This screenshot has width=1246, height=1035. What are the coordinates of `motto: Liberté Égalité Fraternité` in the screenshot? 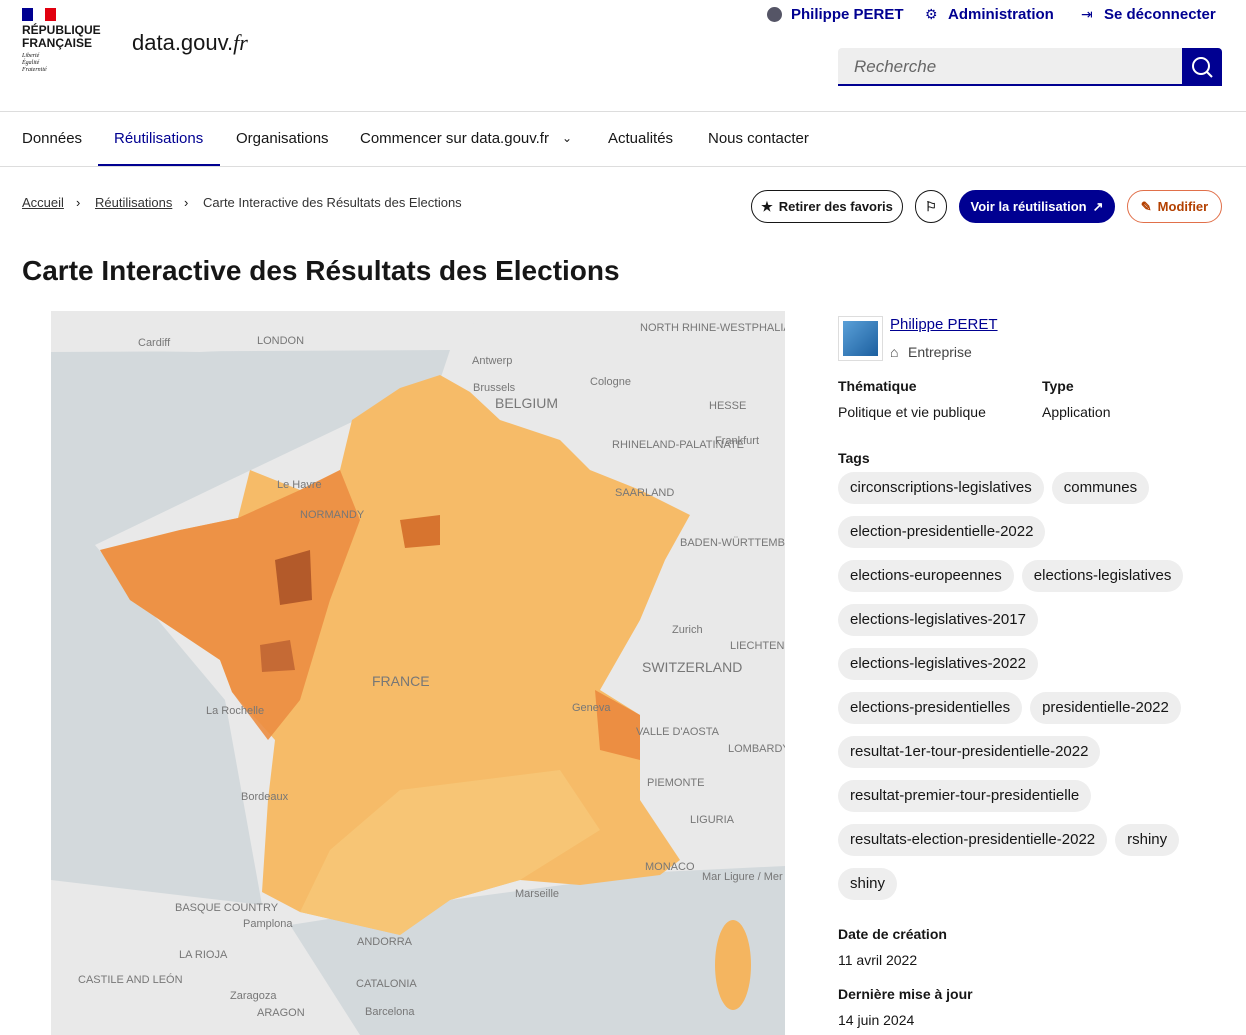 It's located at (34, 63).